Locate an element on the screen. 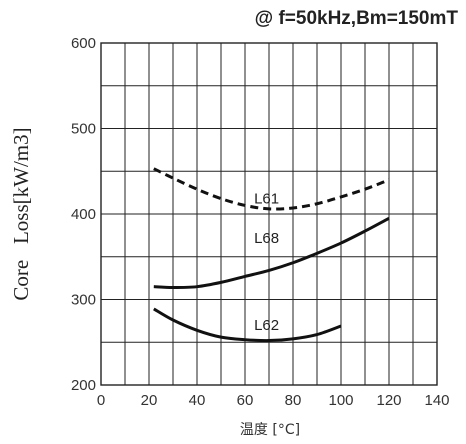  y-tick-label: 400 is located at coordinates (83, 214).